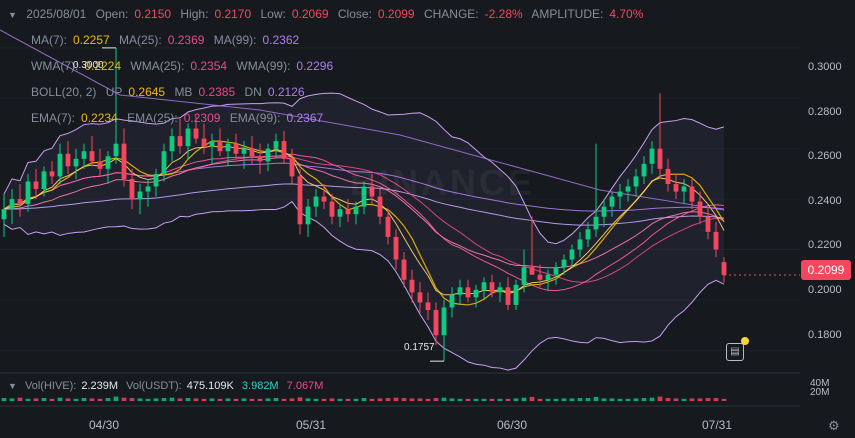 This screenshot has width=855, height=438. I want to click on amplitude-label: AMPLITUDE:, so click(567, 14).